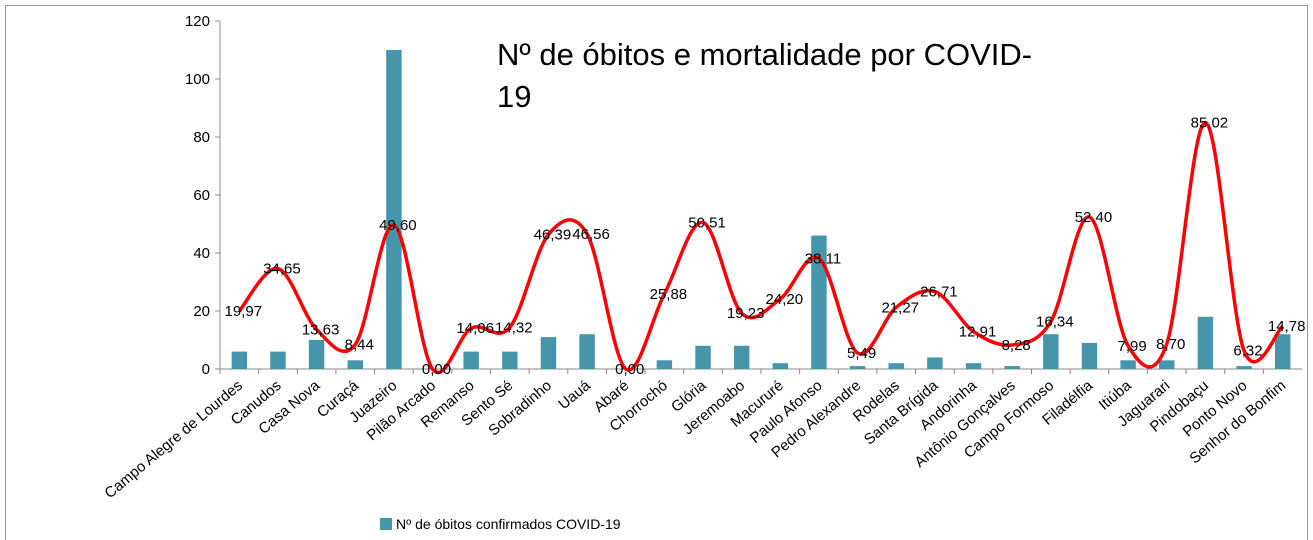 This screenshot has width=1313, height=540. I want to click on data-label: 38,11, so click(823, 258).